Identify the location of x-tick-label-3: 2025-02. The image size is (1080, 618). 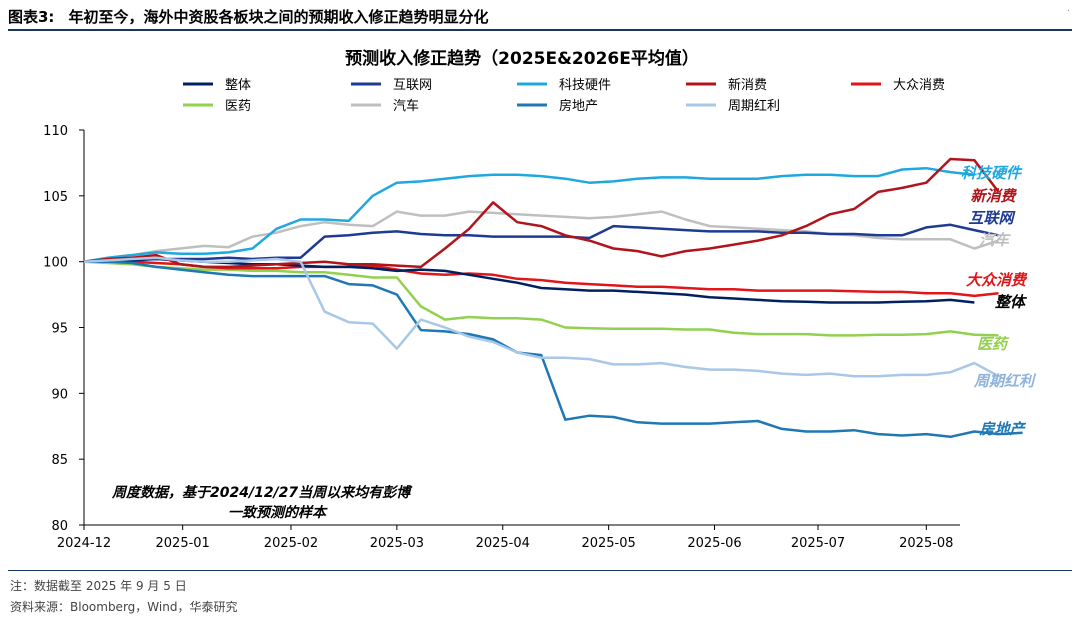
(291, 543).